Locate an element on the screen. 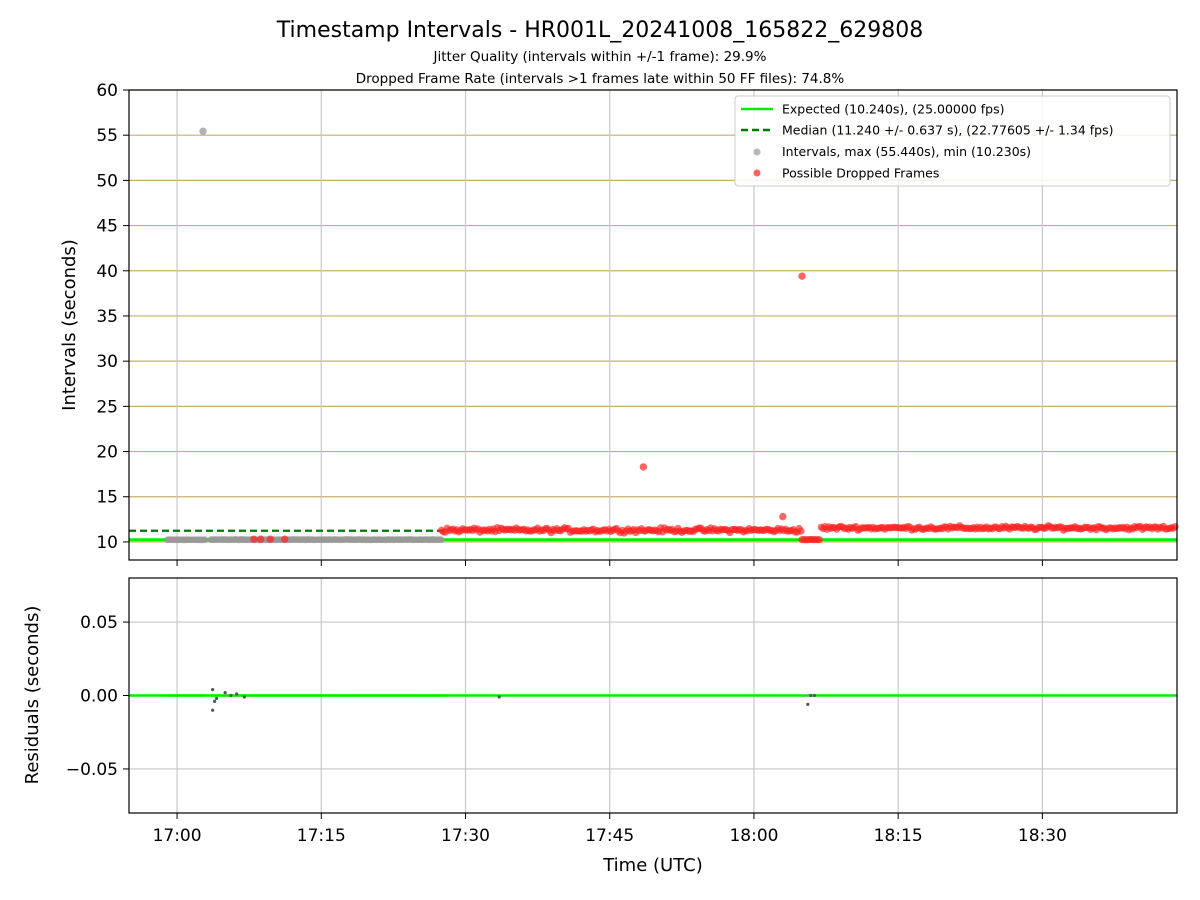 The height and width of the screenshot is (900, 1200). intervals-y-tick-label: 60 is located at coordinates (107, 91).